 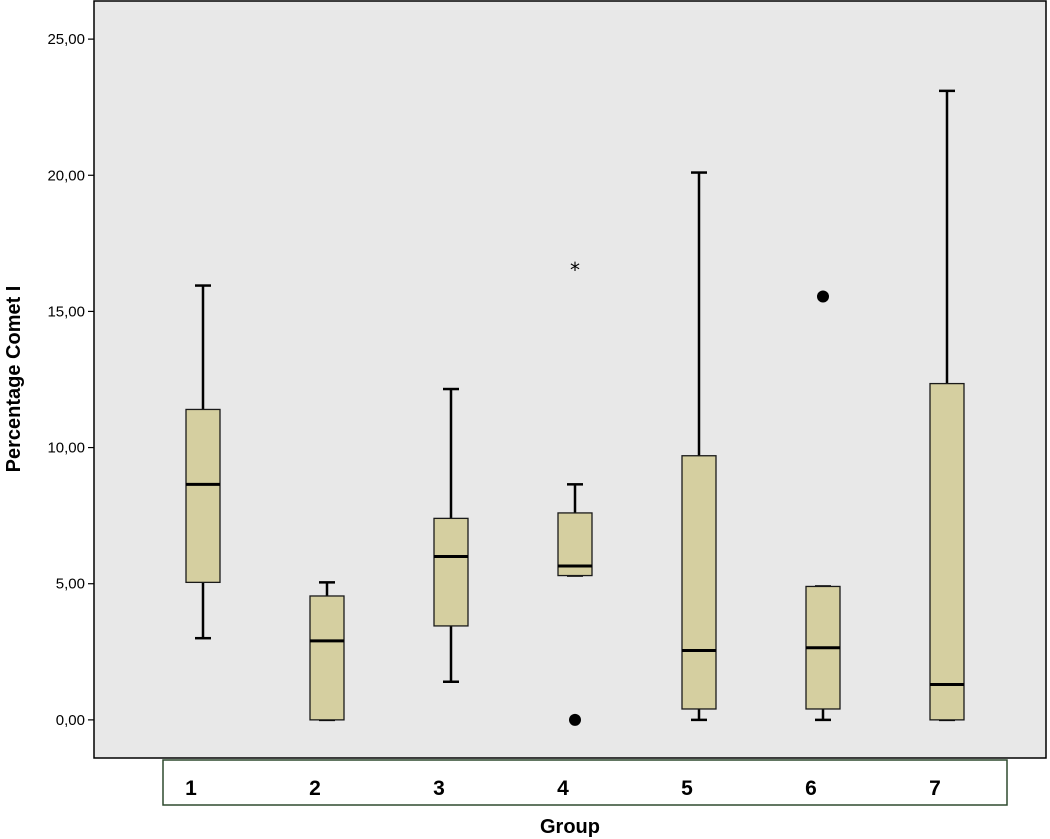 What do you see at coordinates (14, 379) in the screenshot?
I see `y-axis-title: Percentage Comet I` at bounding box center [14, 379].